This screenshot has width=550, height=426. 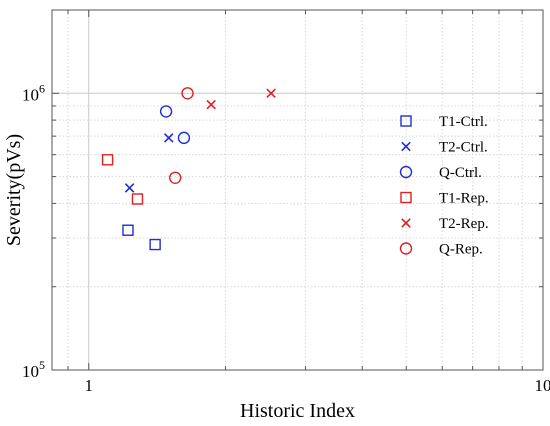 I want to click on legend-label: Q-Ctrl., so click(x=460, y=173).